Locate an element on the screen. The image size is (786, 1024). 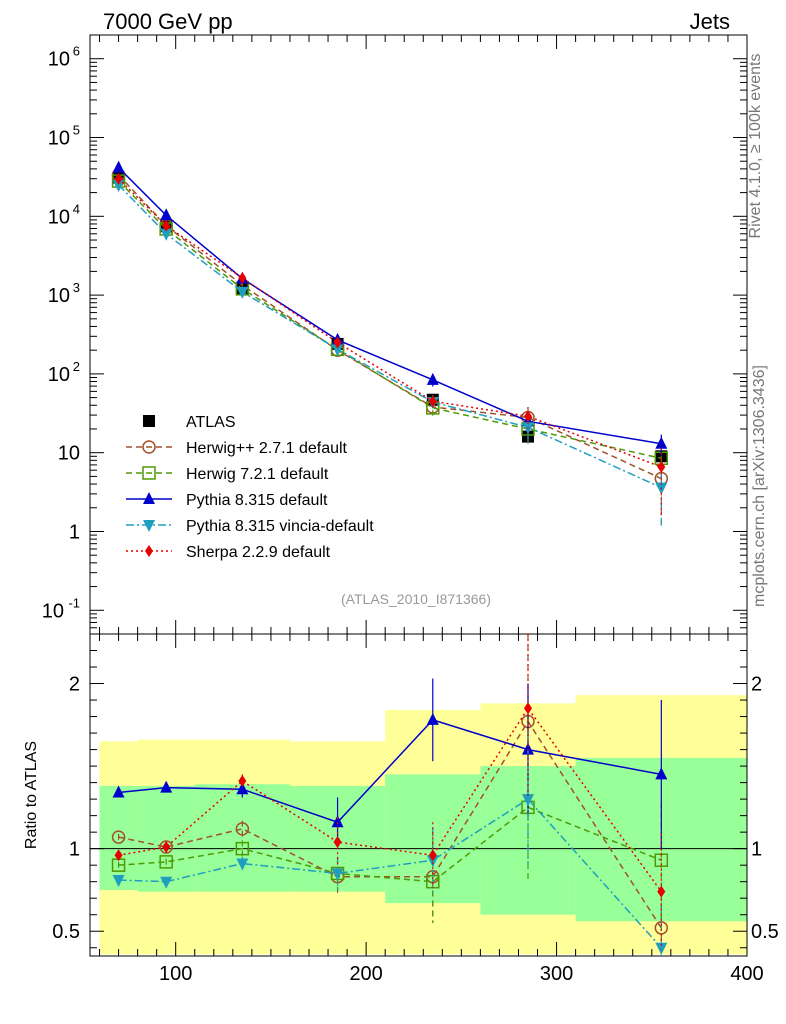
main-ytick-exponent: 6 is located at coordinates (76, 51).